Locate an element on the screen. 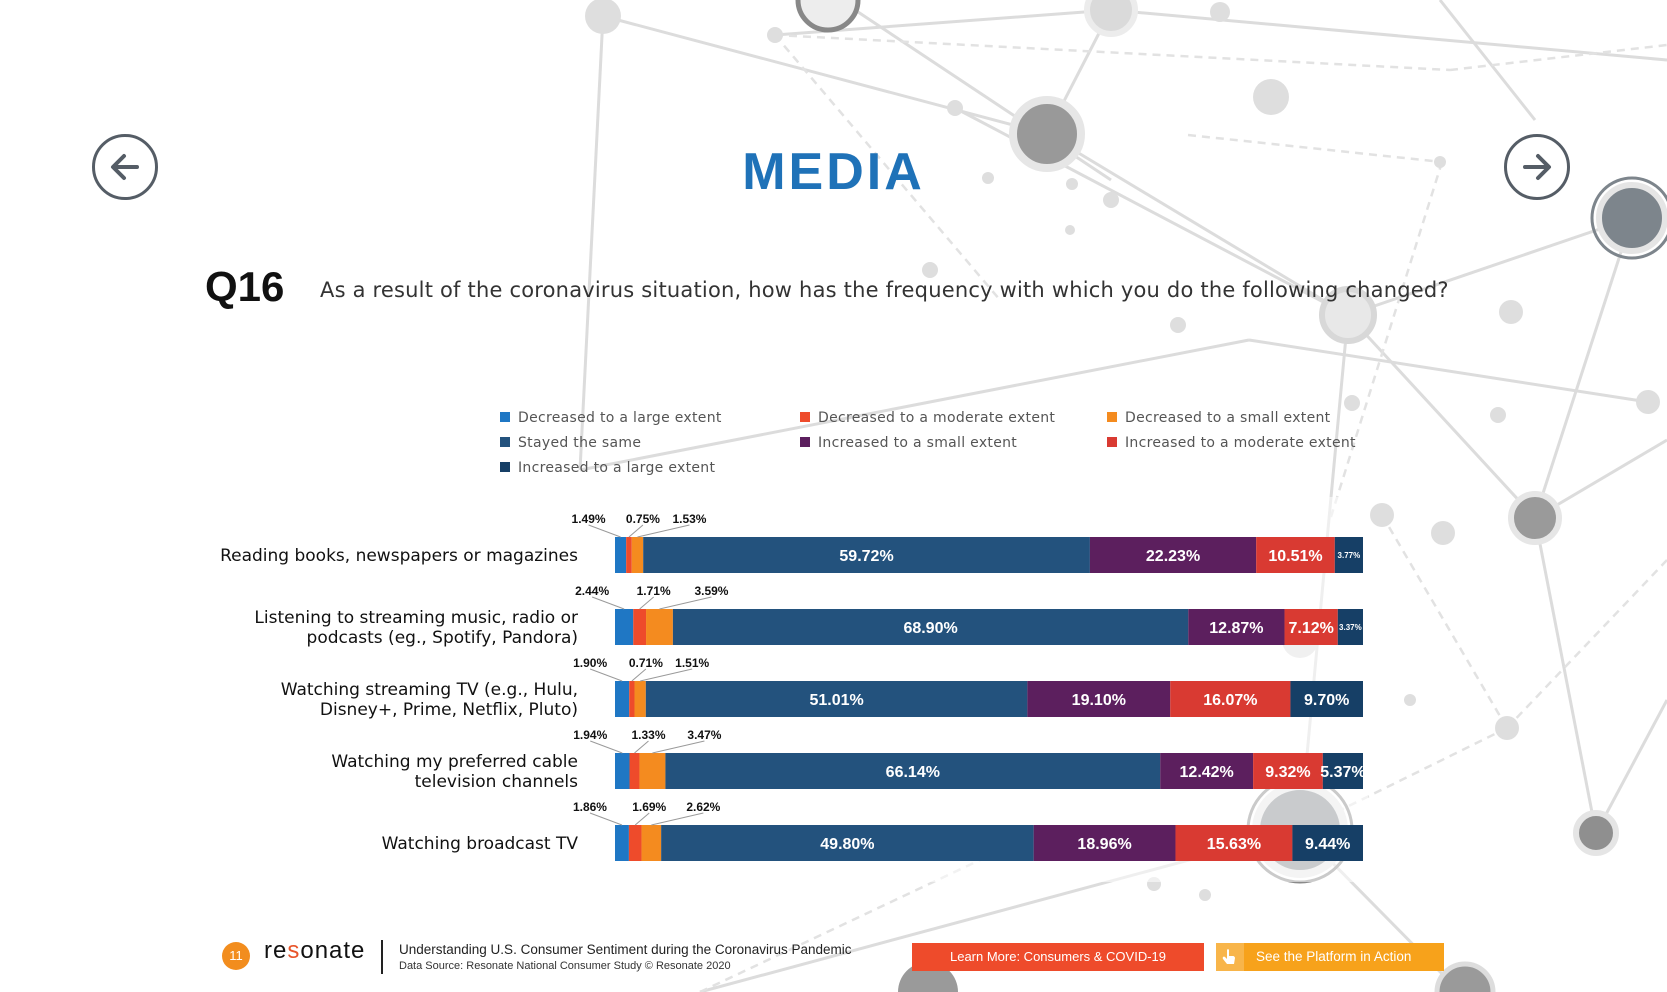 The image size is (1667, 992). data-label: 1.53% is located at coordinates (689, 519).